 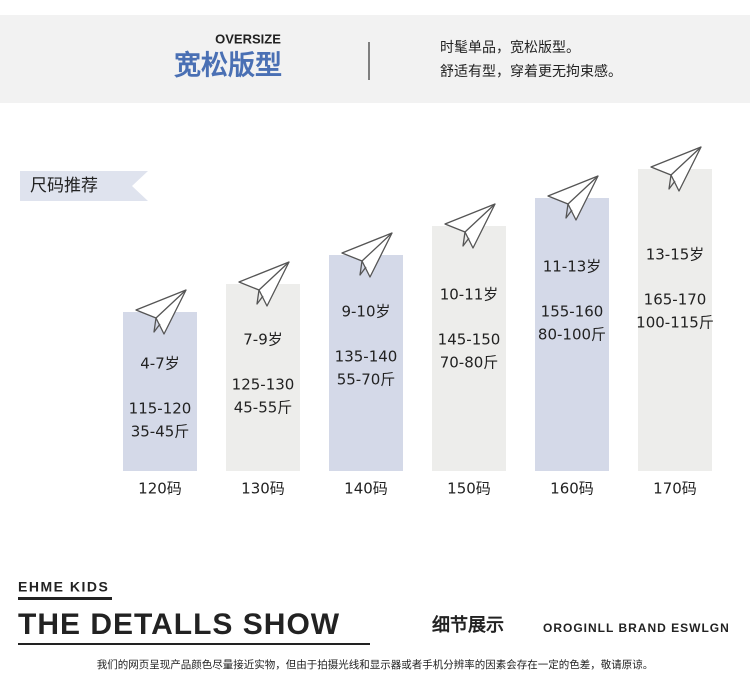 I want to click on height: 115-120, so click(x=160, y=409).